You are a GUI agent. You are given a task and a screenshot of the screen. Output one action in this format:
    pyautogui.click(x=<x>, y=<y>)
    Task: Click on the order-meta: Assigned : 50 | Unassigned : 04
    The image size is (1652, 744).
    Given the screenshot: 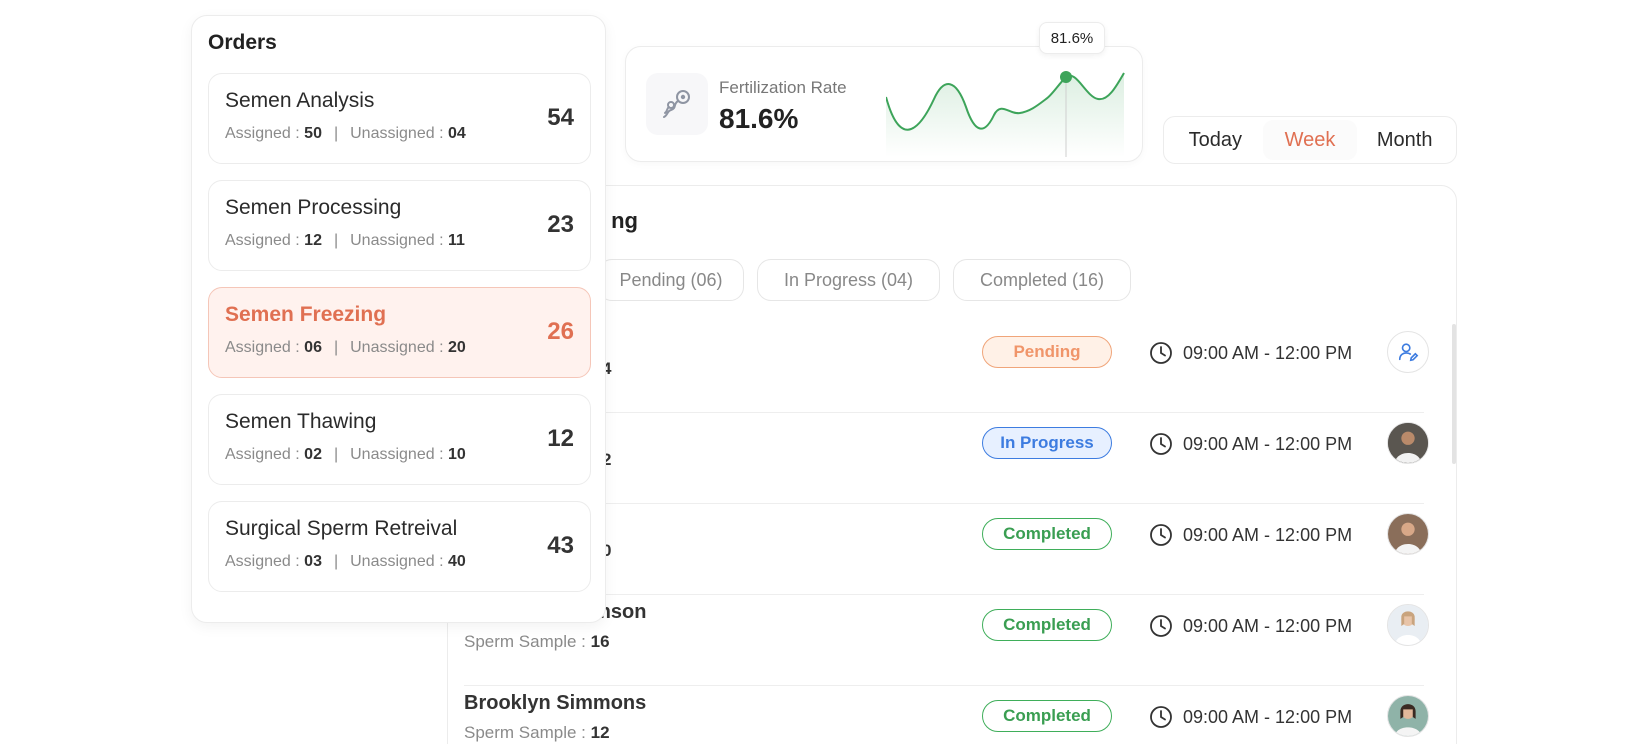 What is the action you would take?
    pyautogui.click(x=345, y=133)
    